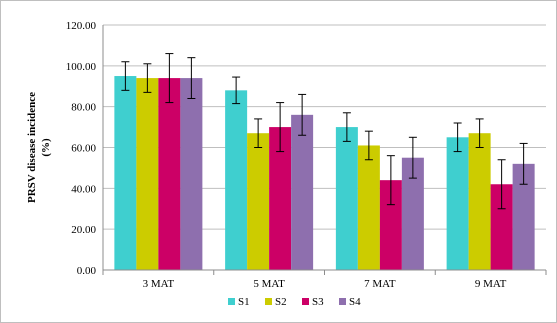 Image resolution: width=557 pixels, height=323 pixels. I want to click on y-tick-labels: 0.00 20.00 40.00 60.00 80.00 100.00 120.00, so click(81, 148).